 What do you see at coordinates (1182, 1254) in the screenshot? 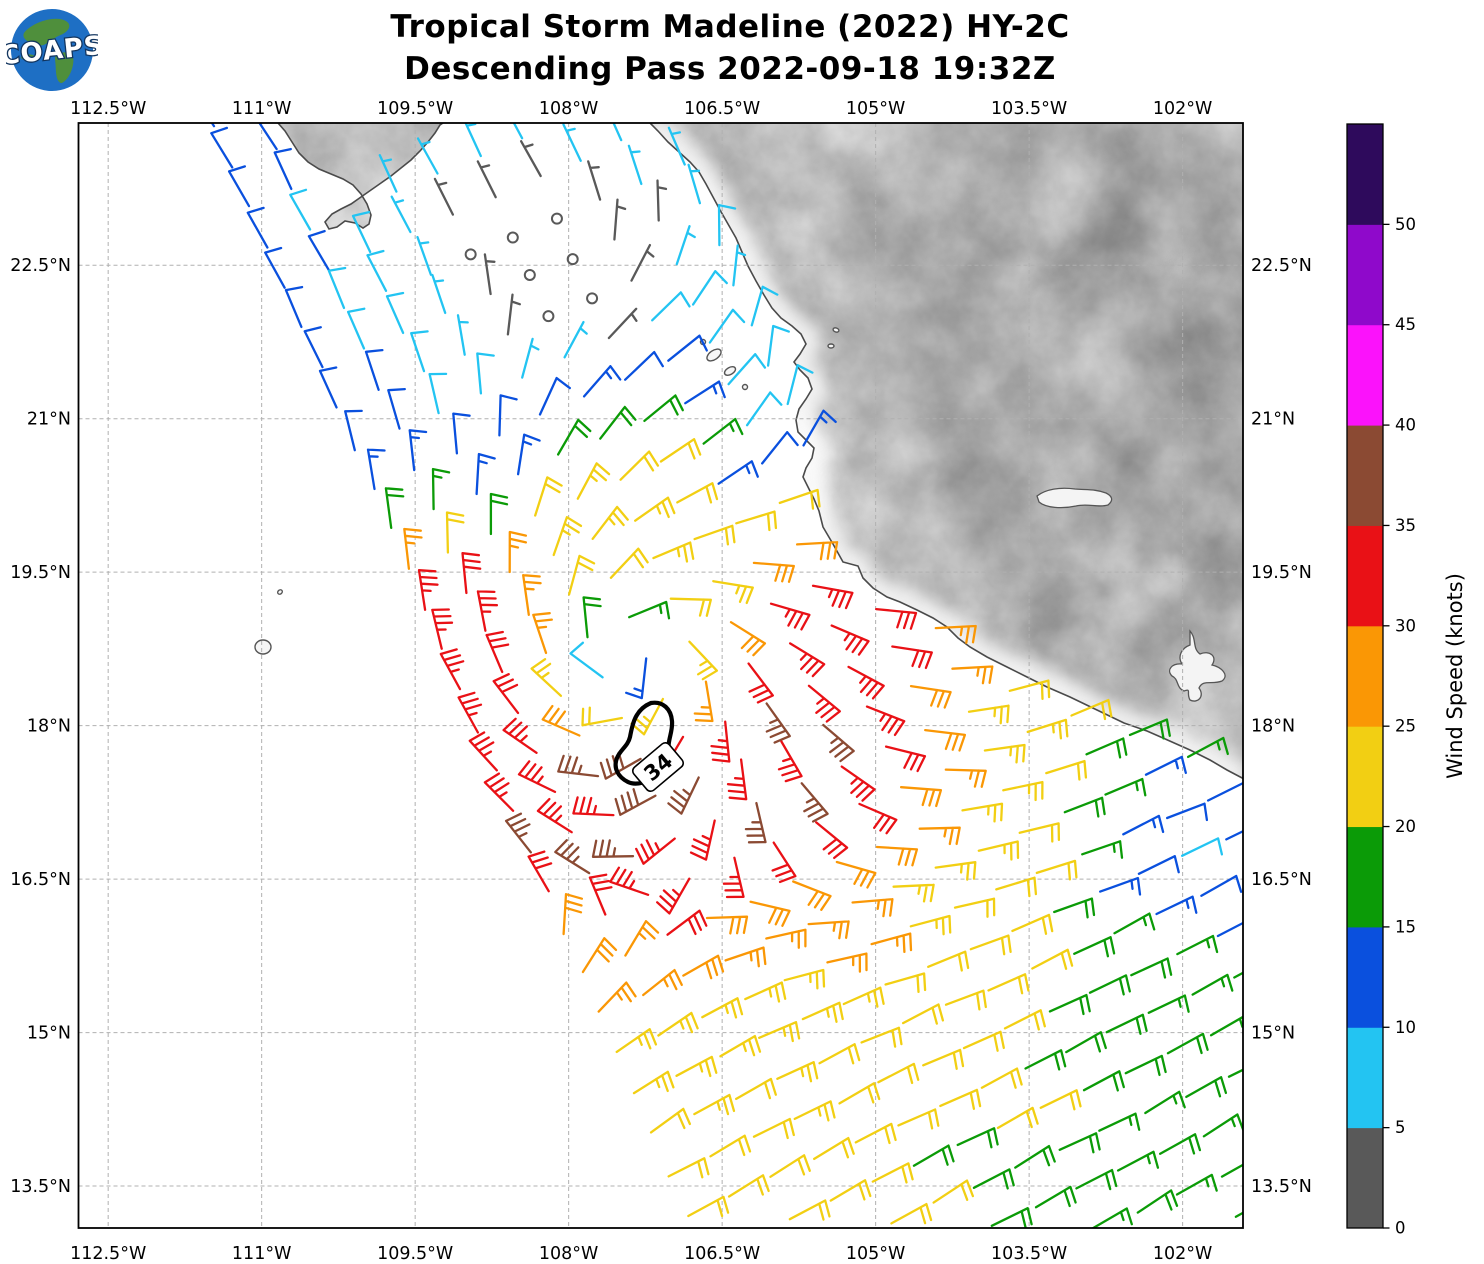
I see `lon-tick-label-bottom: 102°W` at bounding box center [1182, 1254].